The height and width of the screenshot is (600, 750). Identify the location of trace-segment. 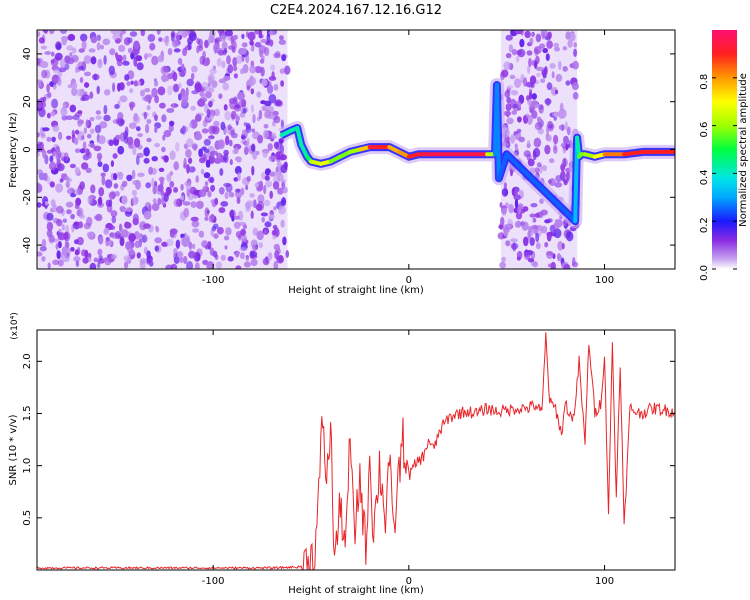
(304, 150).